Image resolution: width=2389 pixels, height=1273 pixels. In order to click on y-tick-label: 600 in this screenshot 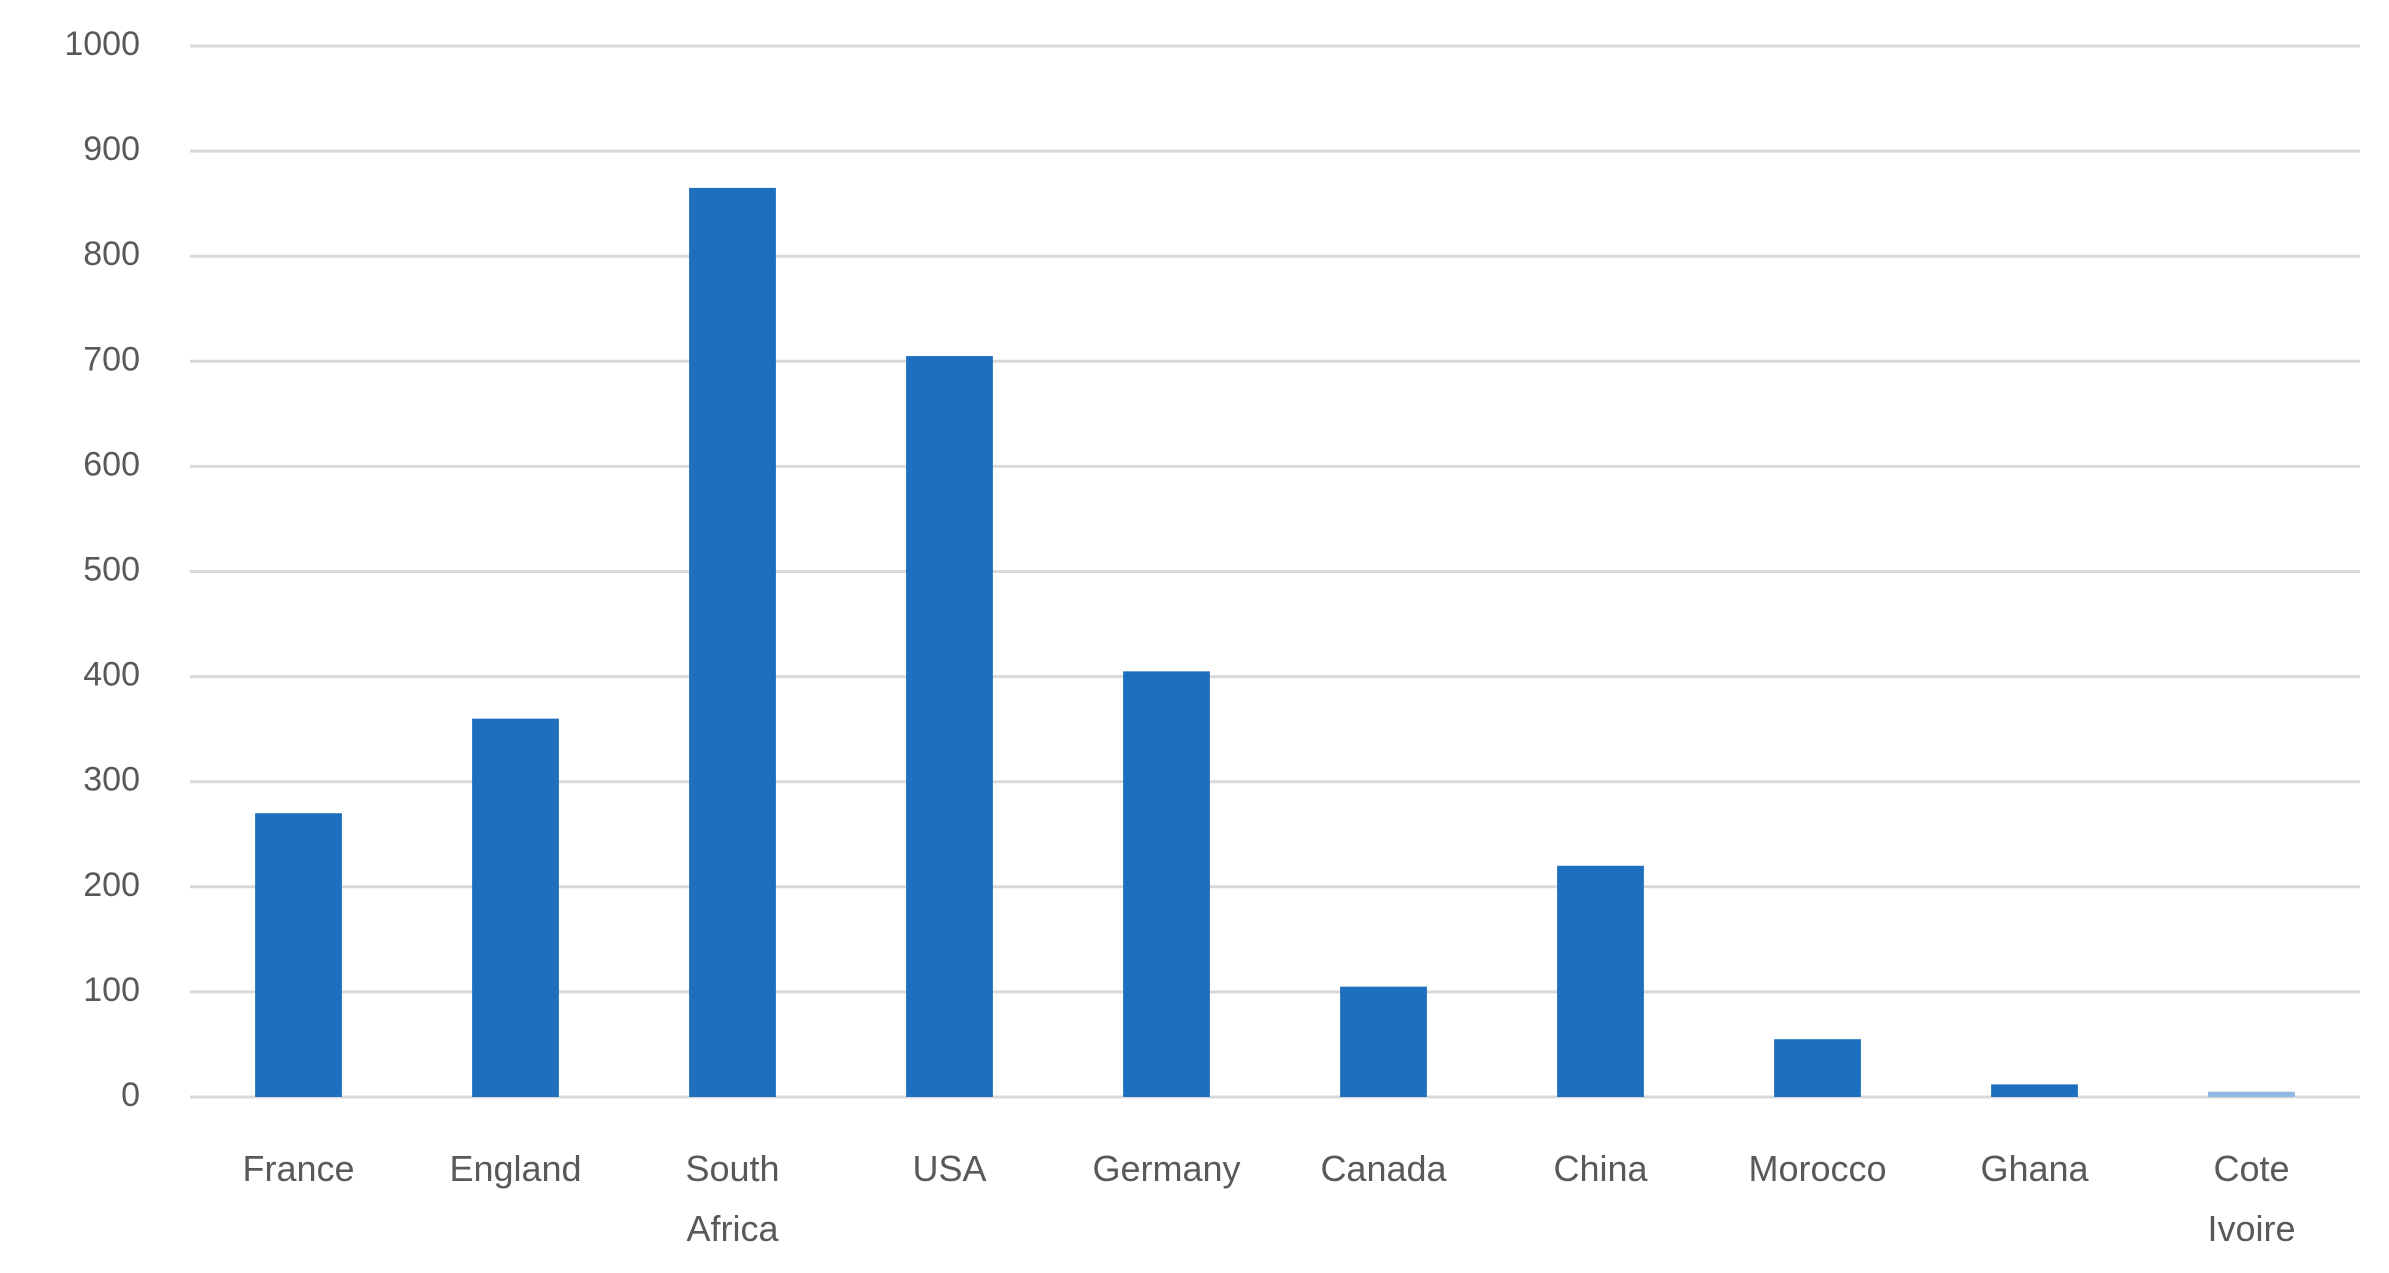, I will do `click(111, 464)`.